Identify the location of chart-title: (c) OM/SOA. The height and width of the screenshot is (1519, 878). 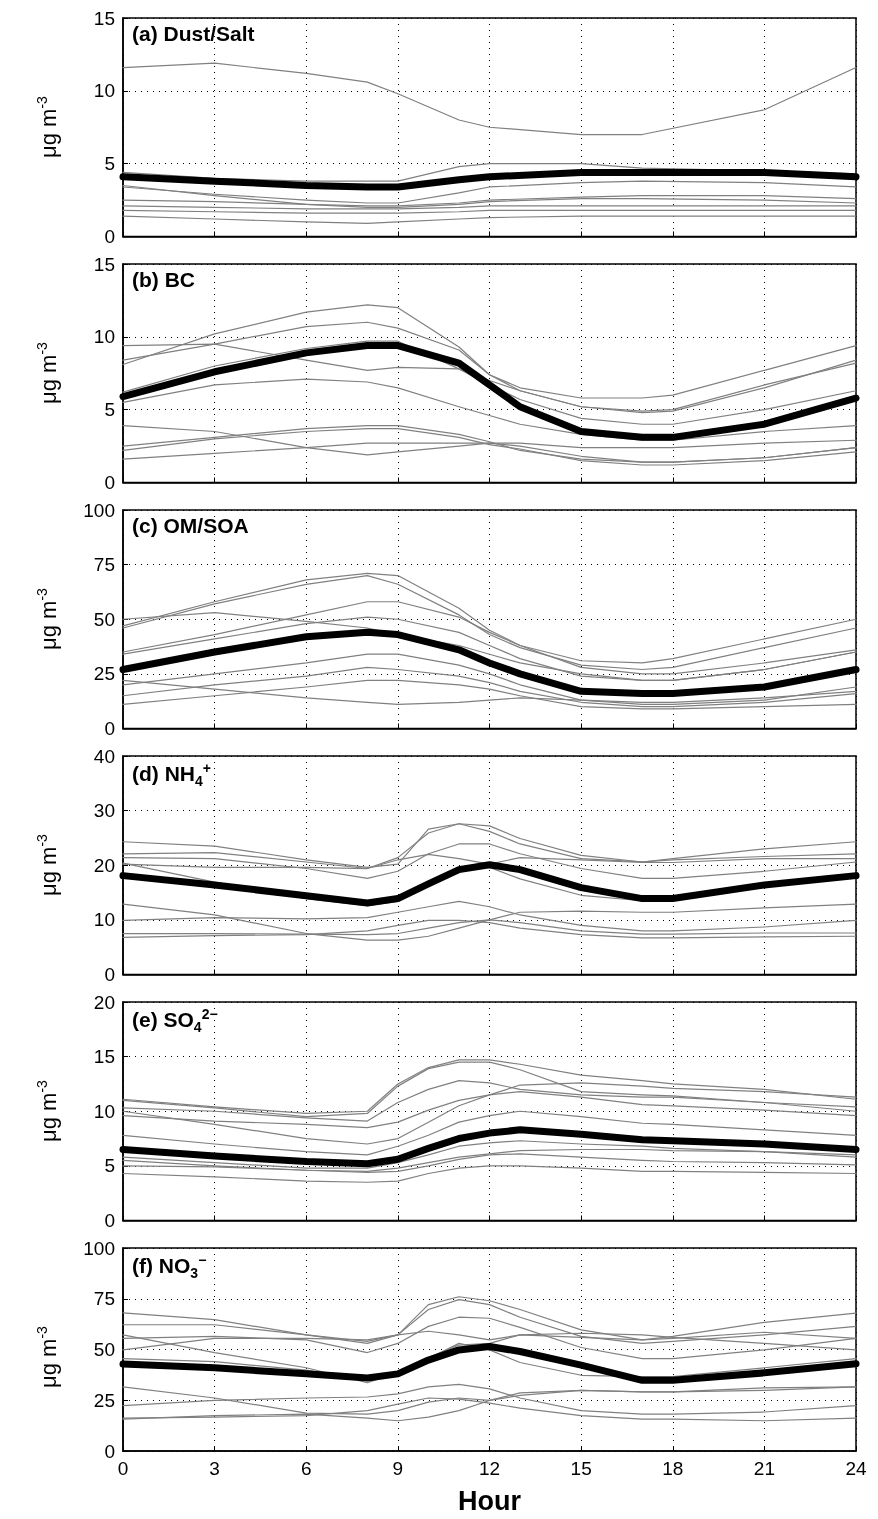
(190, 526).